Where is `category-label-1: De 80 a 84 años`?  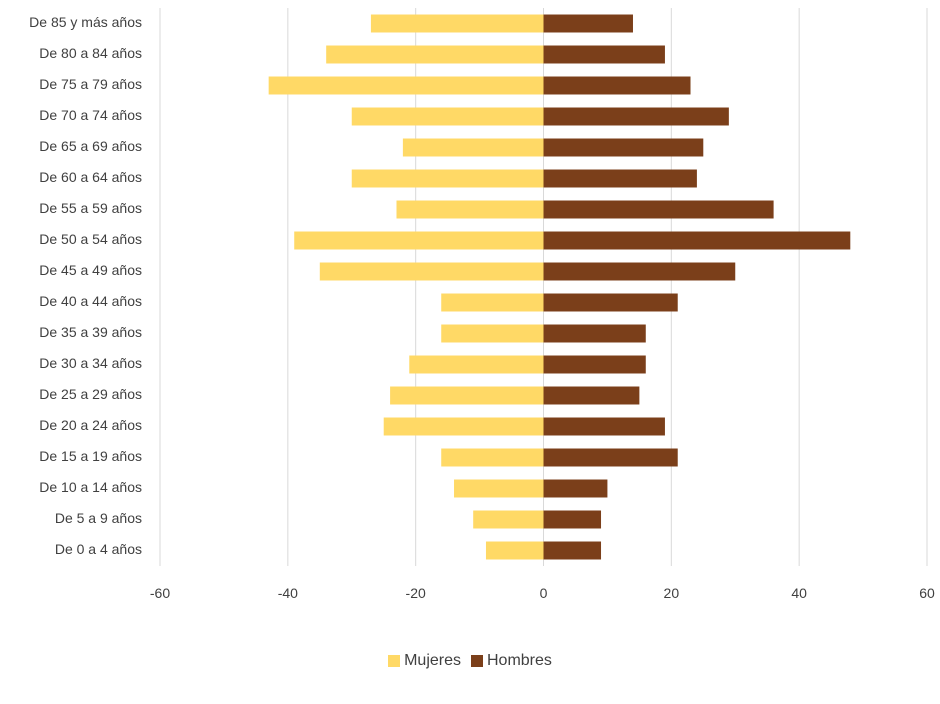
category-label-1: De 80 a 84 años is located at coordinates (90, 53).